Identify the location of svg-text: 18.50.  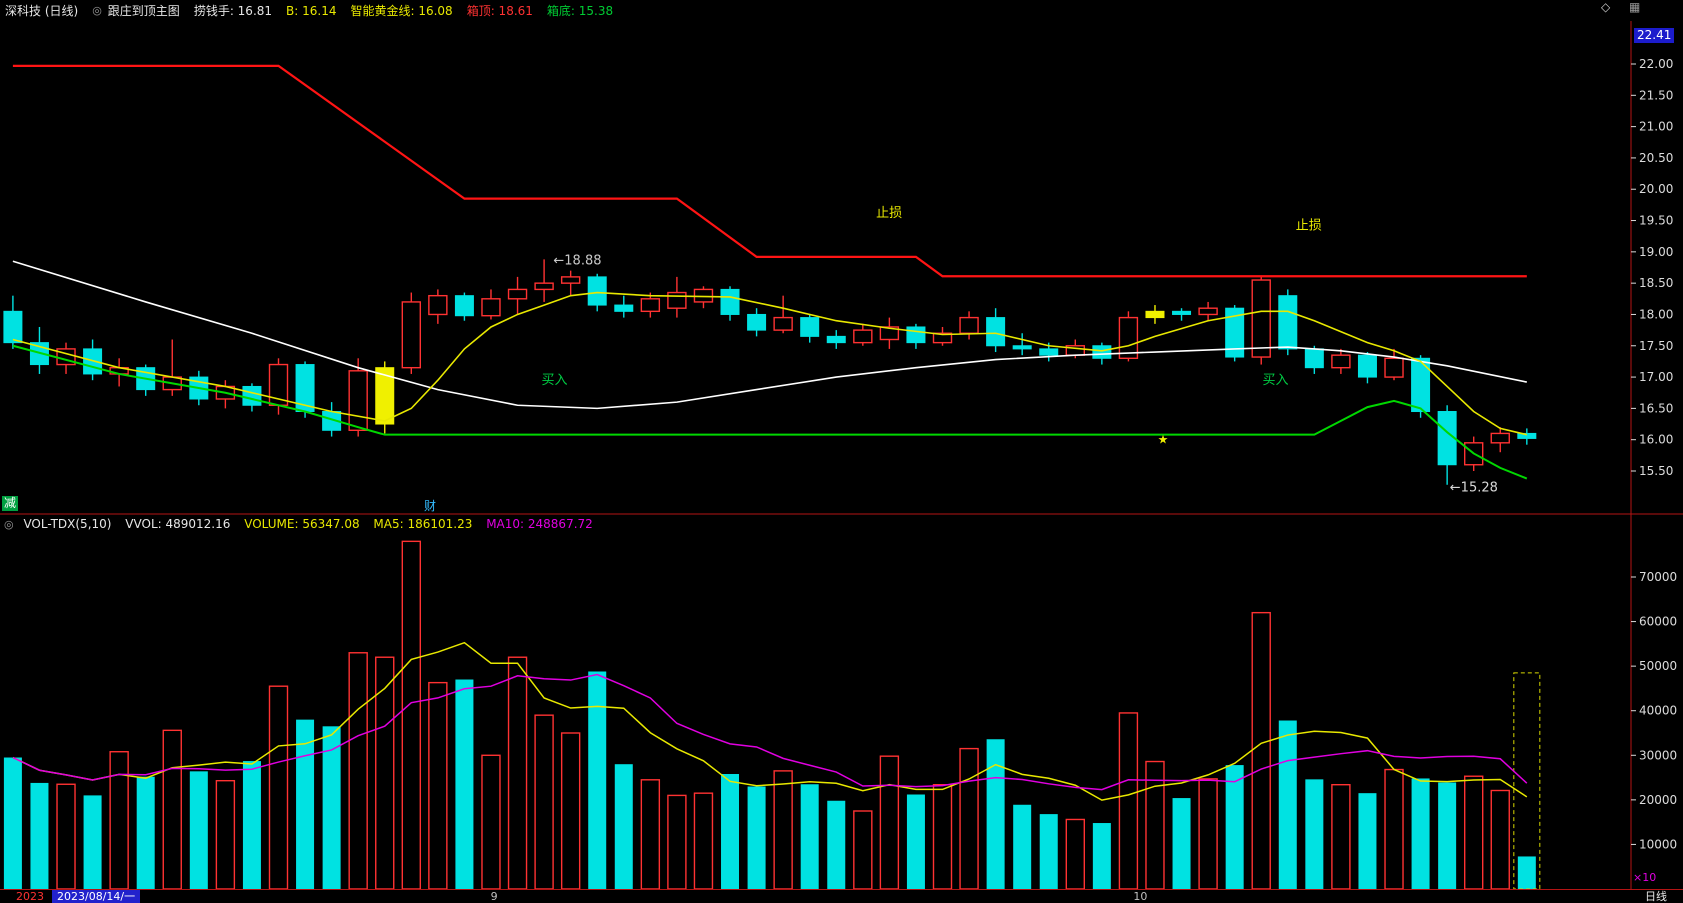
(1656, 283).